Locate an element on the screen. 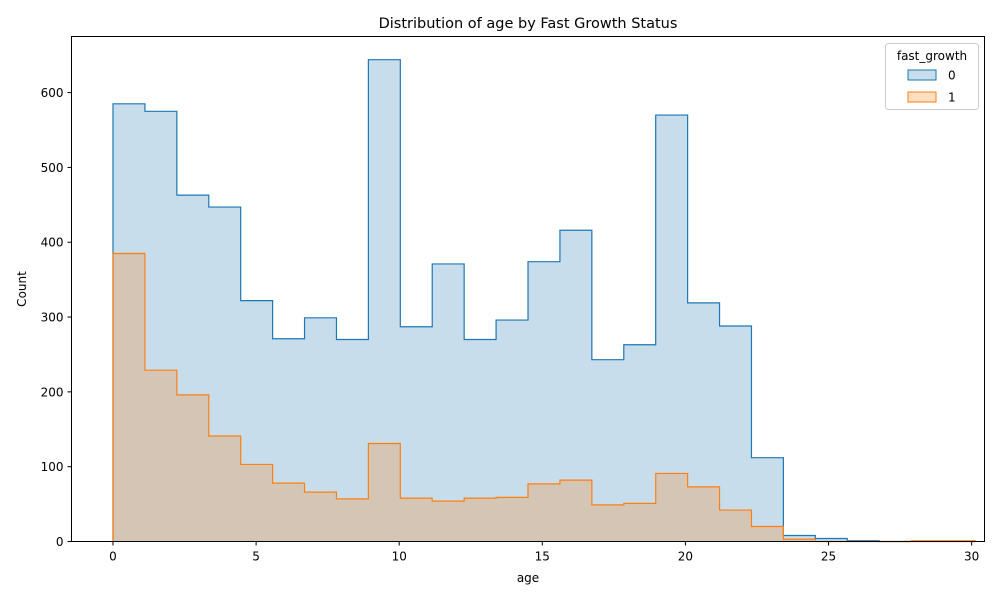 The width and height of the screenshot is (1000, 604). y-tick-label: 600 is located at coordinates (52, 93).